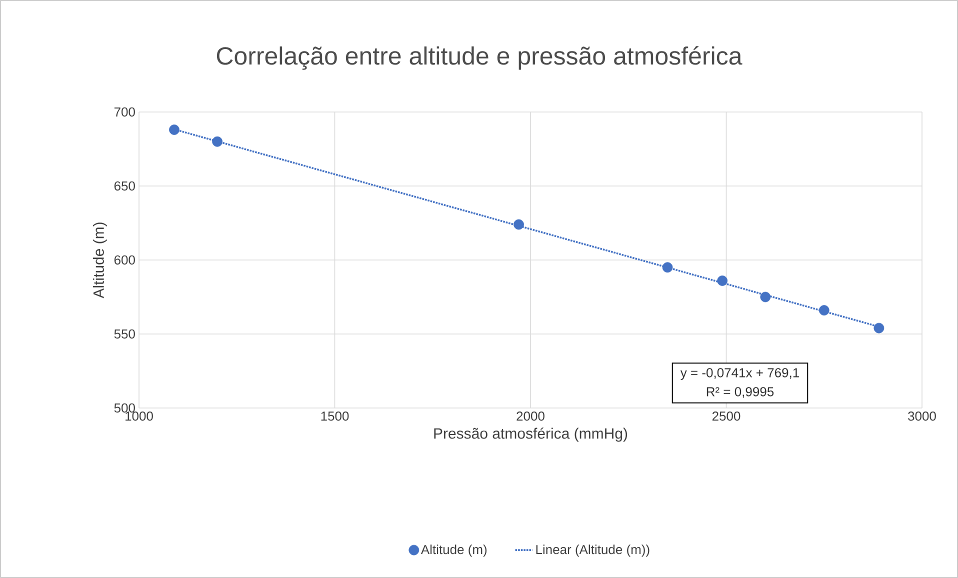  What do you see at coordinates (124, 260) in the screenshot?
I see `y-tick-label: 600` at bounding box center [124, 260].